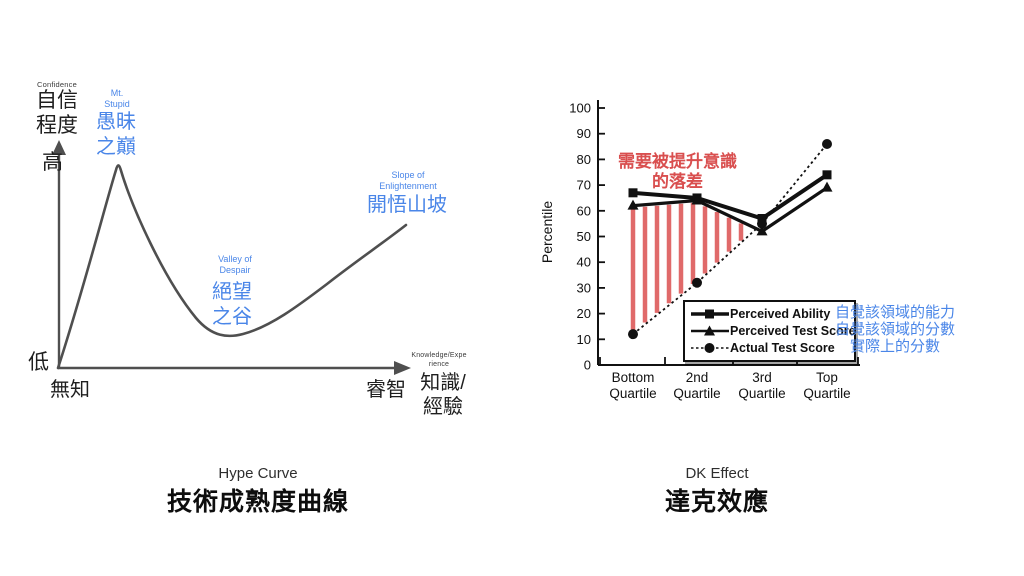 The width and height of the screenshot is (1024, 576). Describe the element at coordinates (584, 313) in the screenshot. I see `y-tick-label: 20` at that location.